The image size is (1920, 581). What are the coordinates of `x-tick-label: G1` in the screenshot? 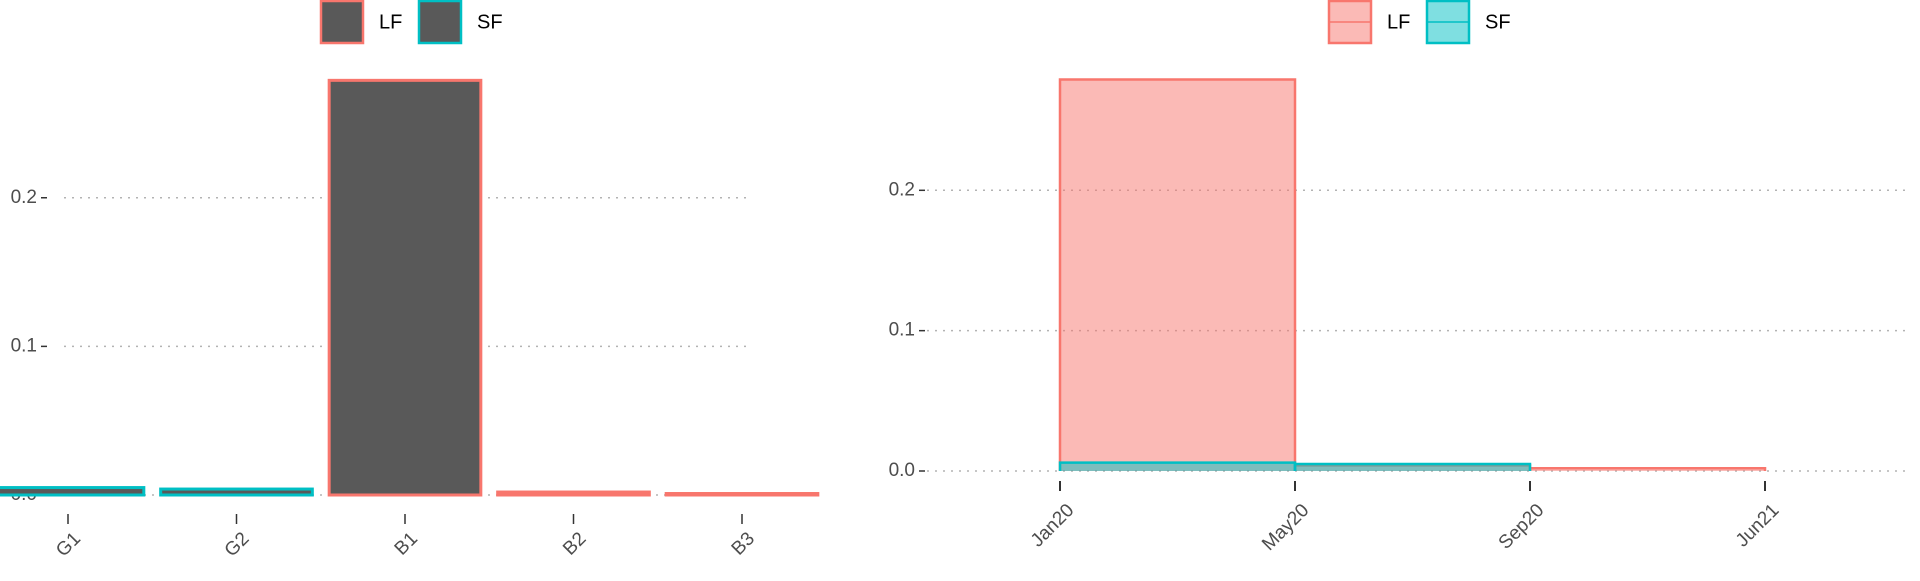 It's located at (68, 544).